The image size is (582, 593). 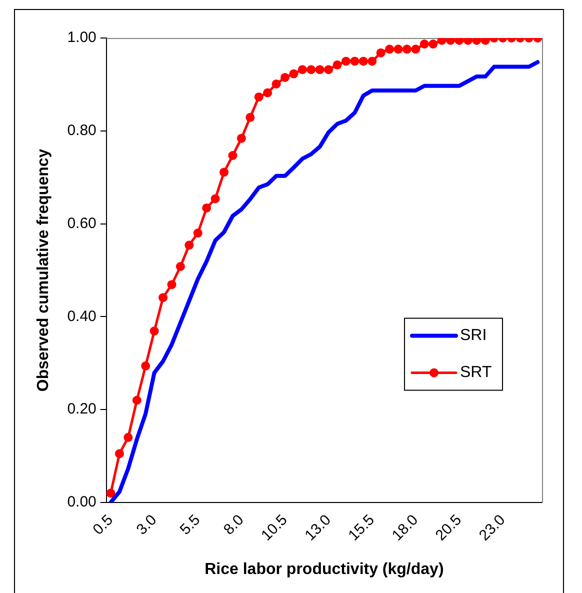 What do you see at coordinates (476, 373) in the screenshot?
I see `legend-label: SRT` at bounding box center [476, 373].